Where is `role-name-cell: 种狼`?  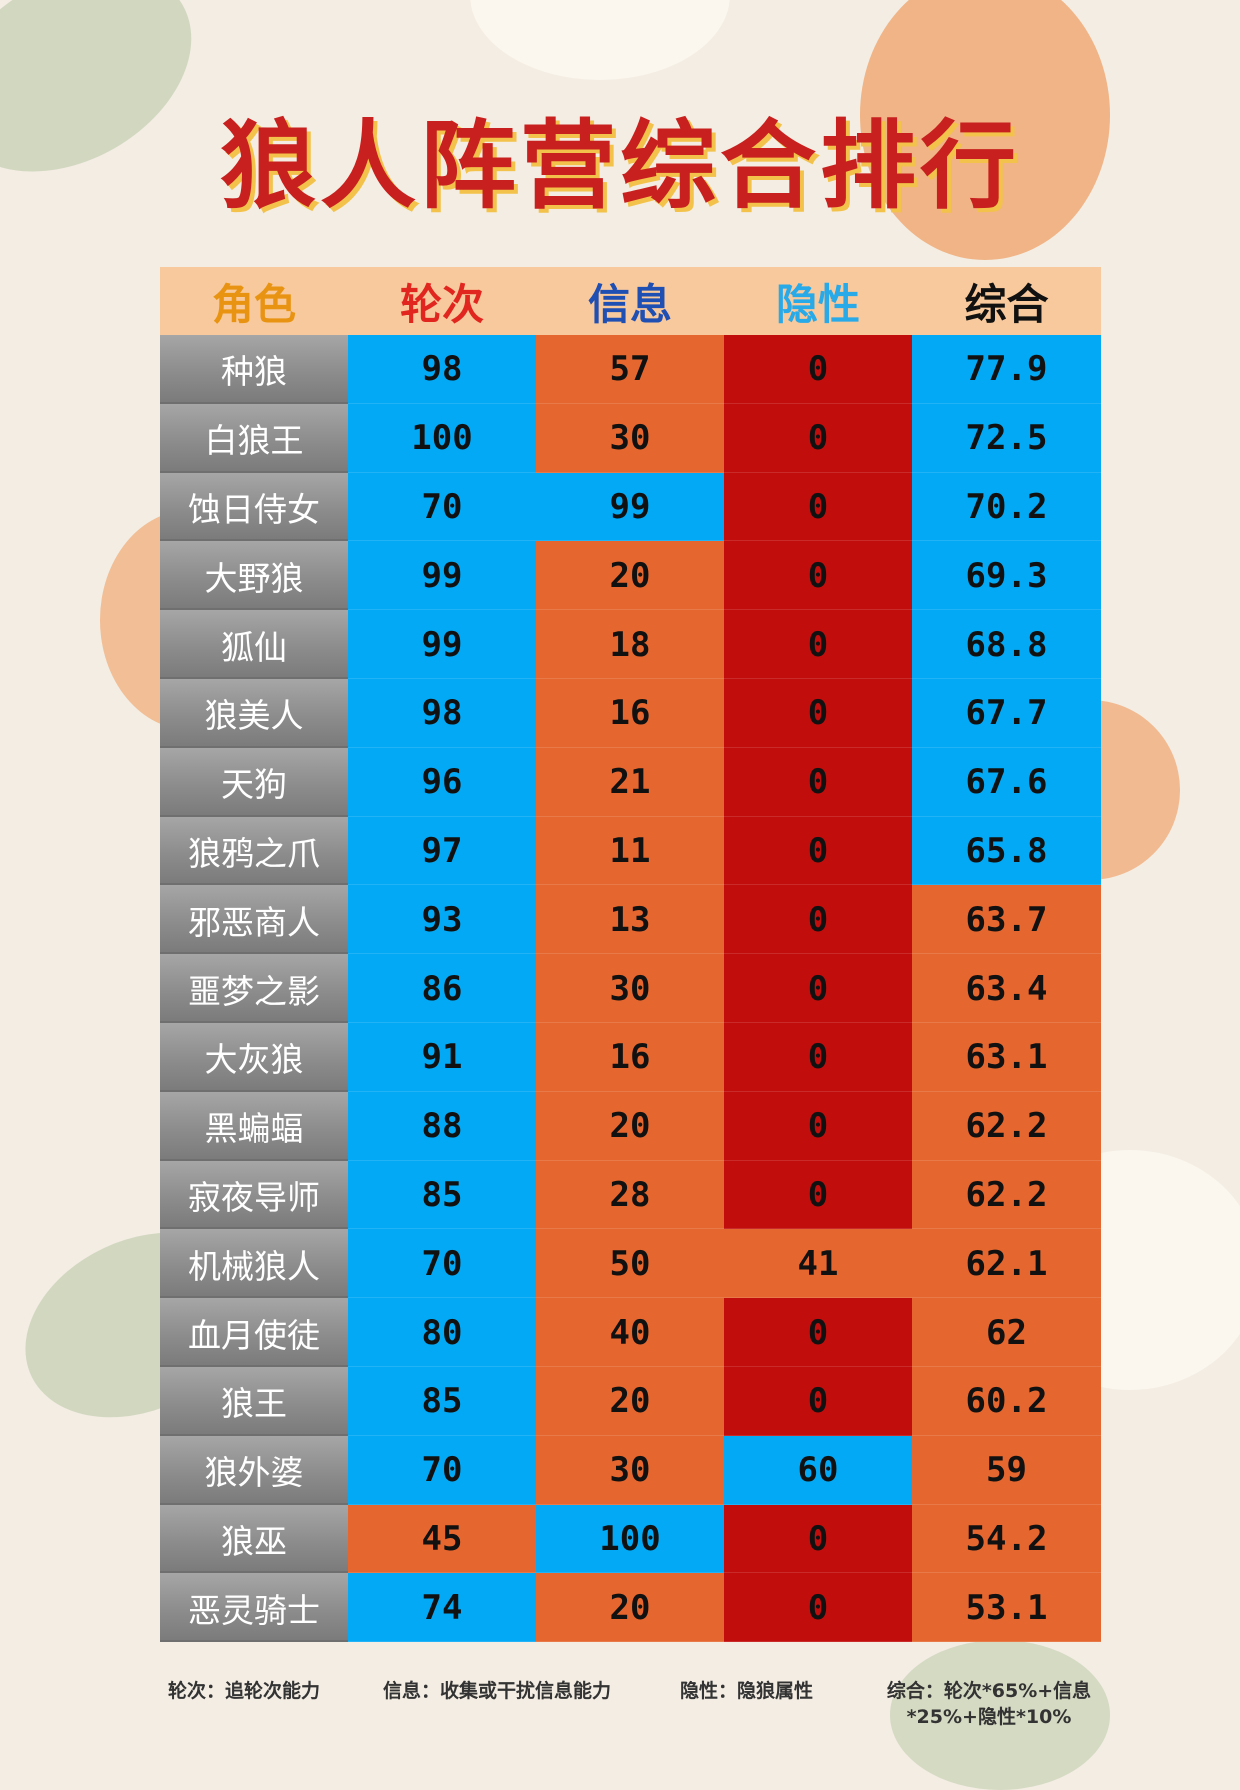 role-name-cell: 种狼 is located at coordinates (254, 369).